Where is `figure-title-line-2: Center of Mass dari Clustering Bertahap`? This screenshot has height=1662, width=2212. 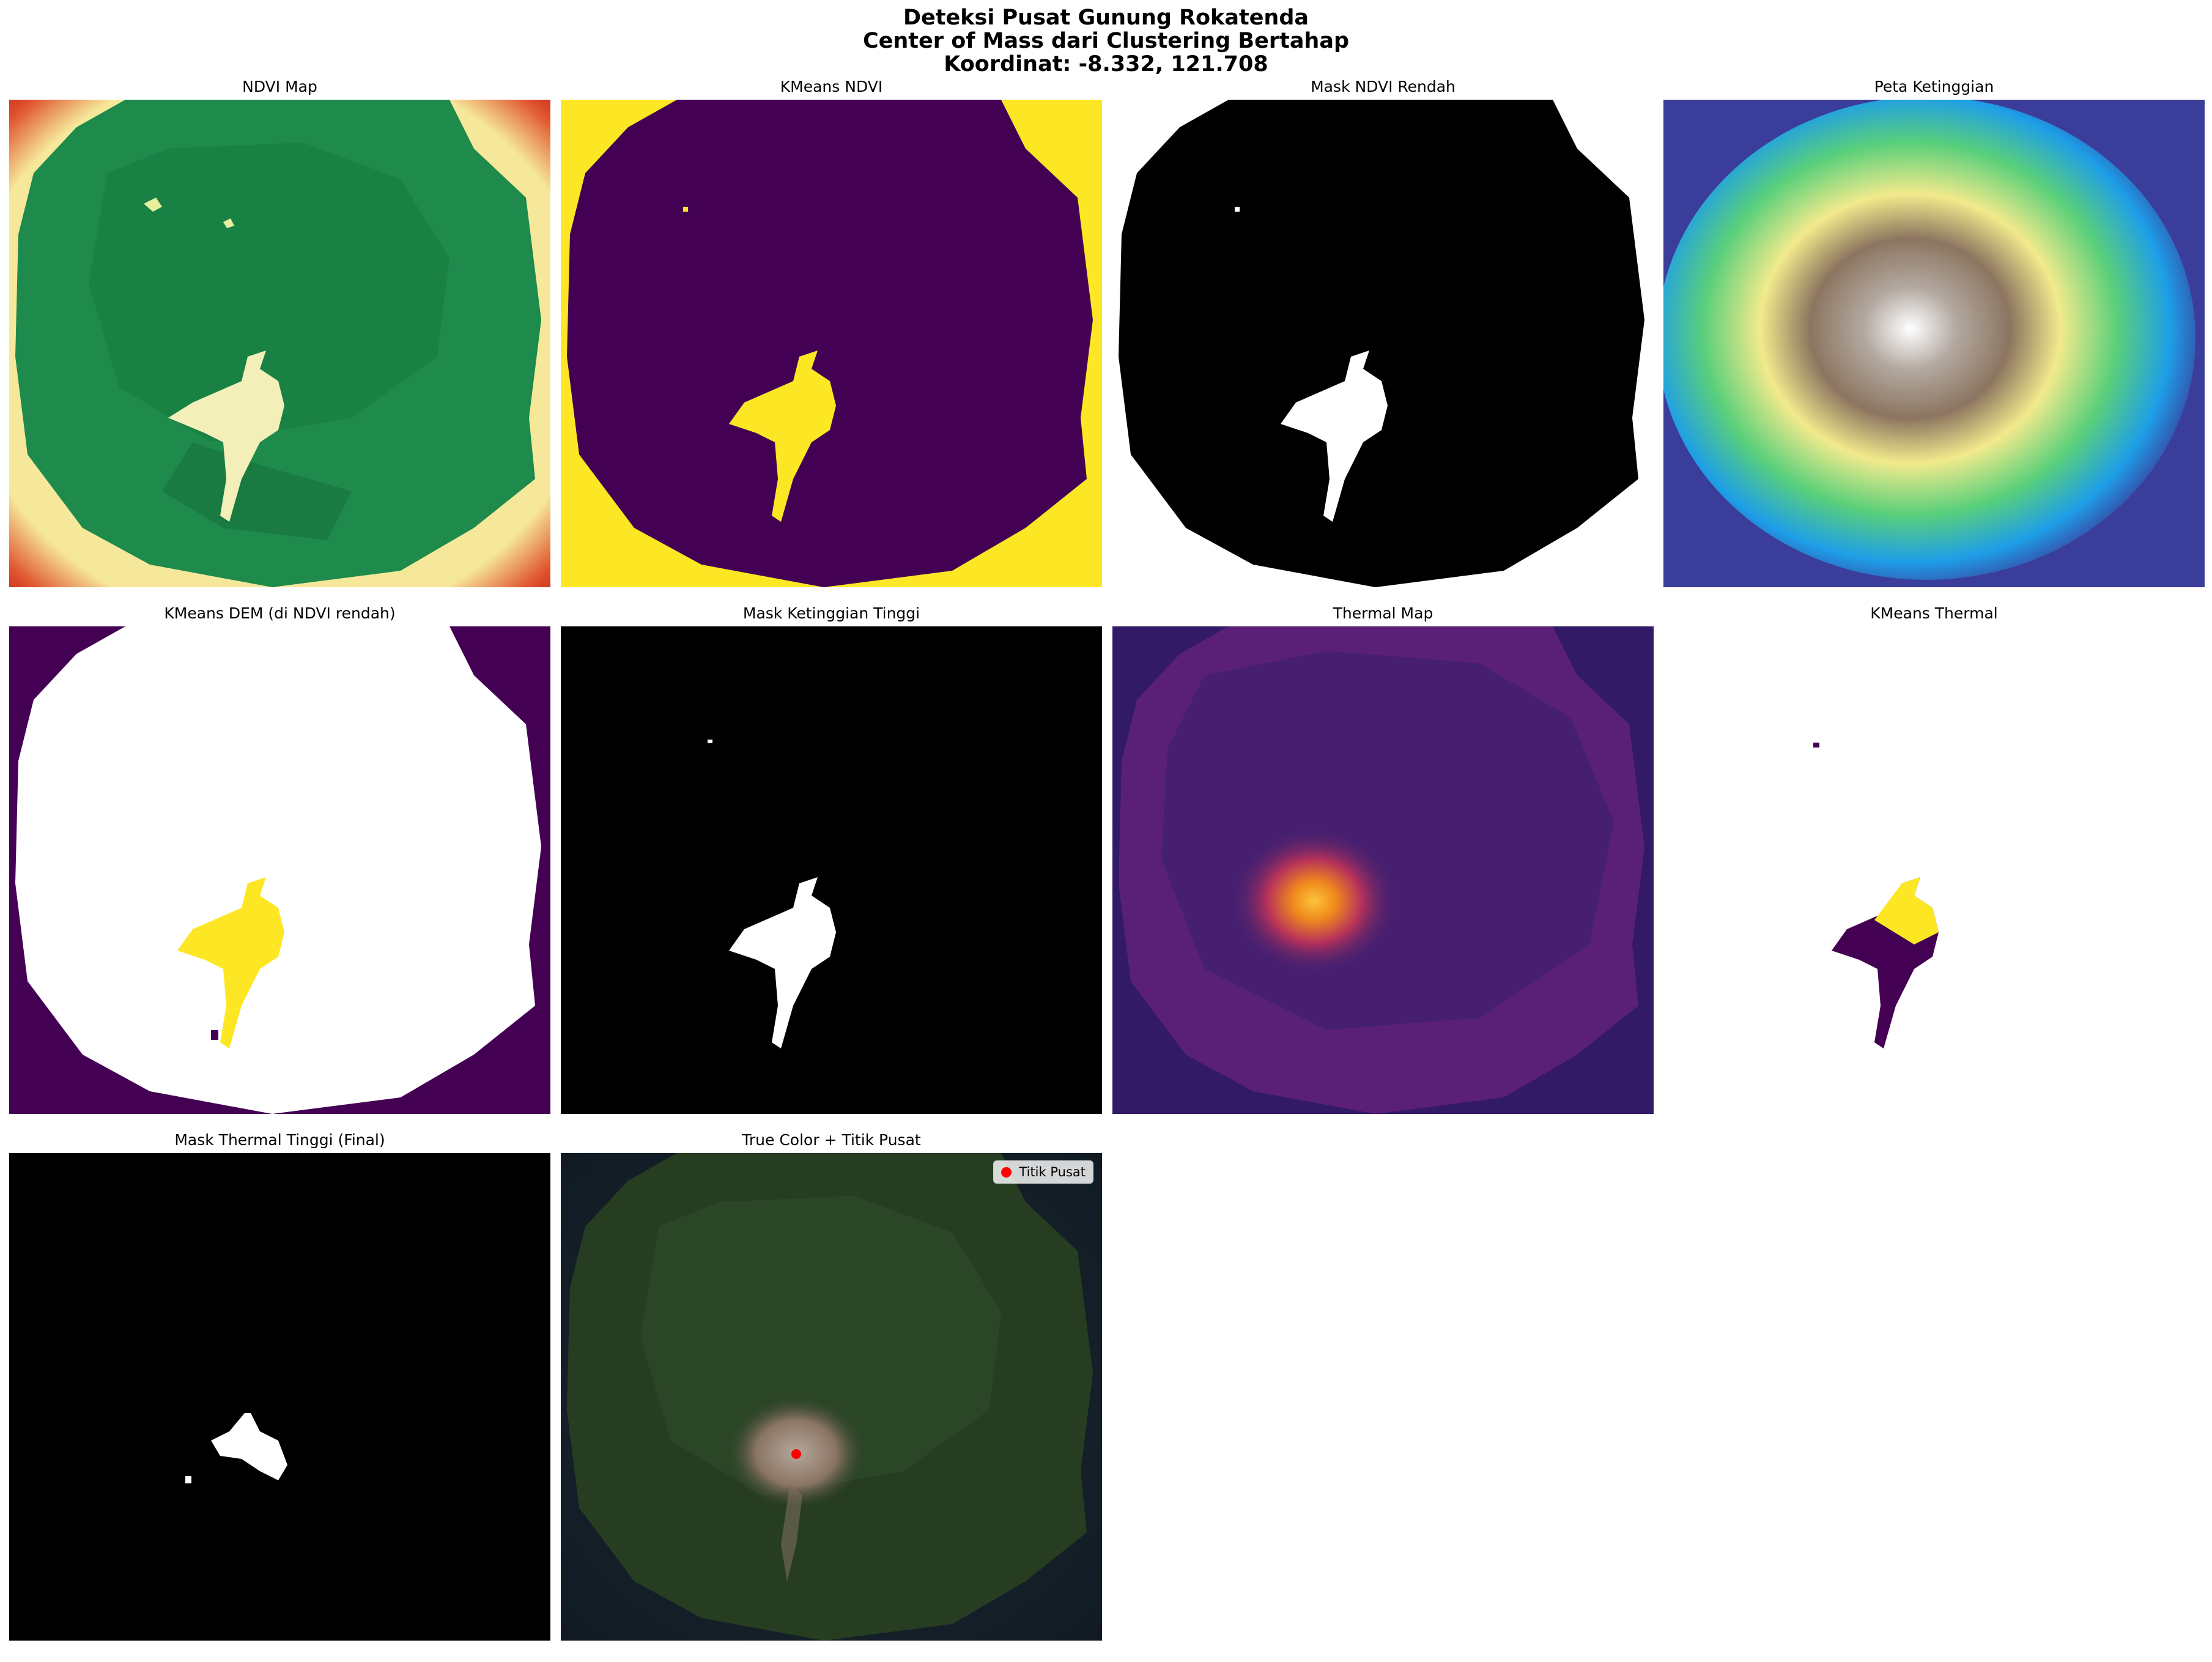 figure-title-line-2: Center of Mass dari Clustering Bertahap is located at coordinates (1106, 41).